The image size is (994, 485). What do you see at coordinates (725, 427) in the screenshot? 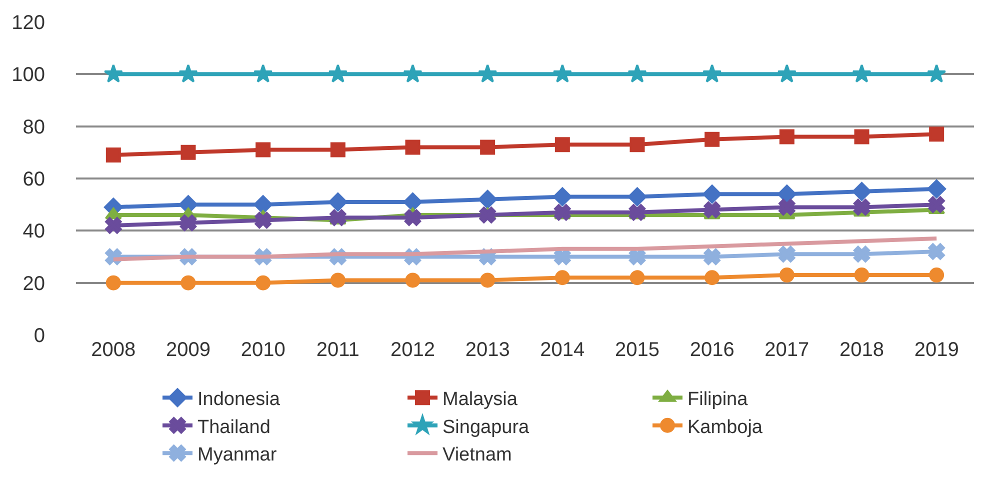
I see `legend-label: Kamboja` at bounding box center [725, 427].